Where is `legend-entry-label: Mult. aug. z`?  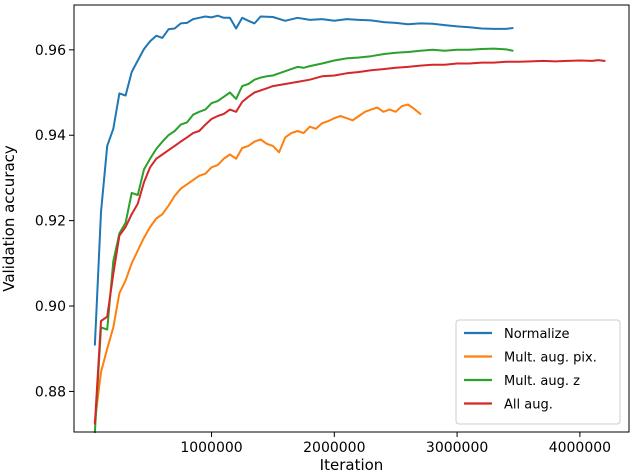
legend-entry-label: Mult. aug. z is located at coordinates (542, 381).